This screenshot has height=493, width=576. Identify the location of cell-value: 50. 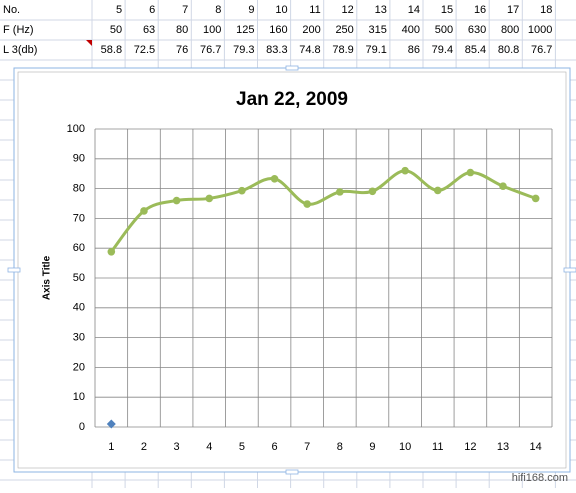
(116, 30).